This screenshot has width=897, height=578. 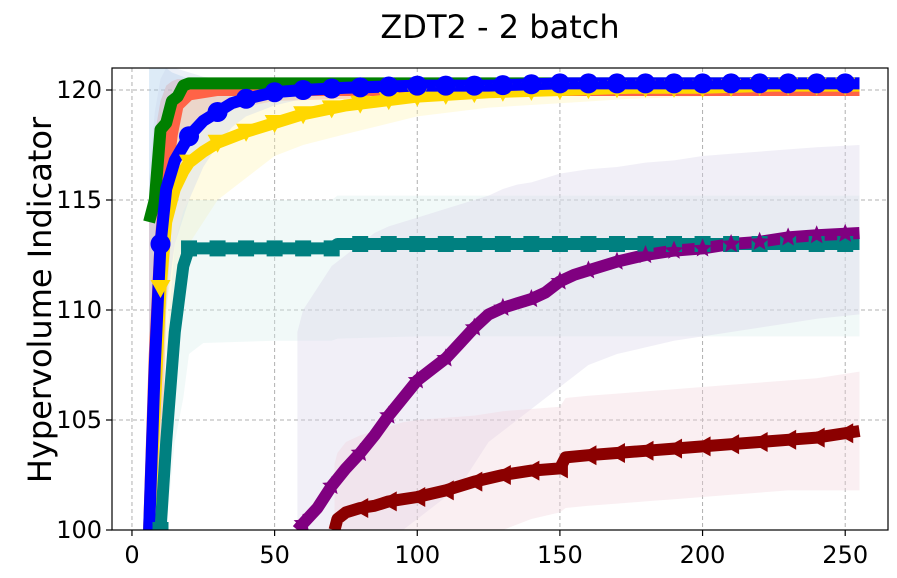 I want to click on y-axis-ticks: 100 105 110 115 120, so click(x=84, y=310).